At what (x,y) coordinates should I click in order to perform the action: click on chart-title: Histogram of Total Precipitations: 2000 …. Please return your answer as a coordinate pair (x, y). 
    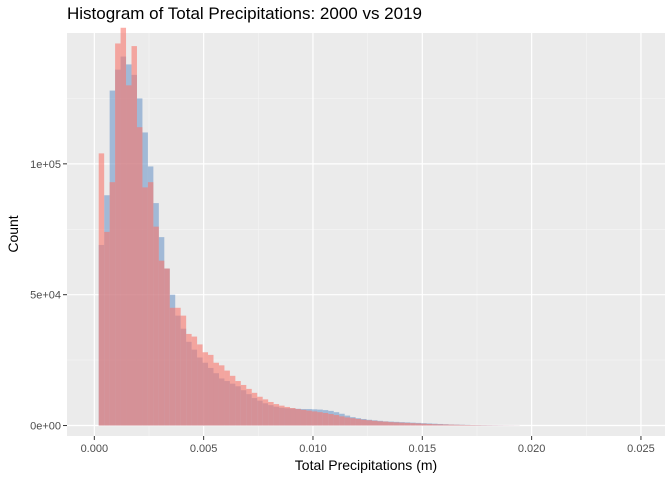
    Looking at the image, I should click on (244, 13).